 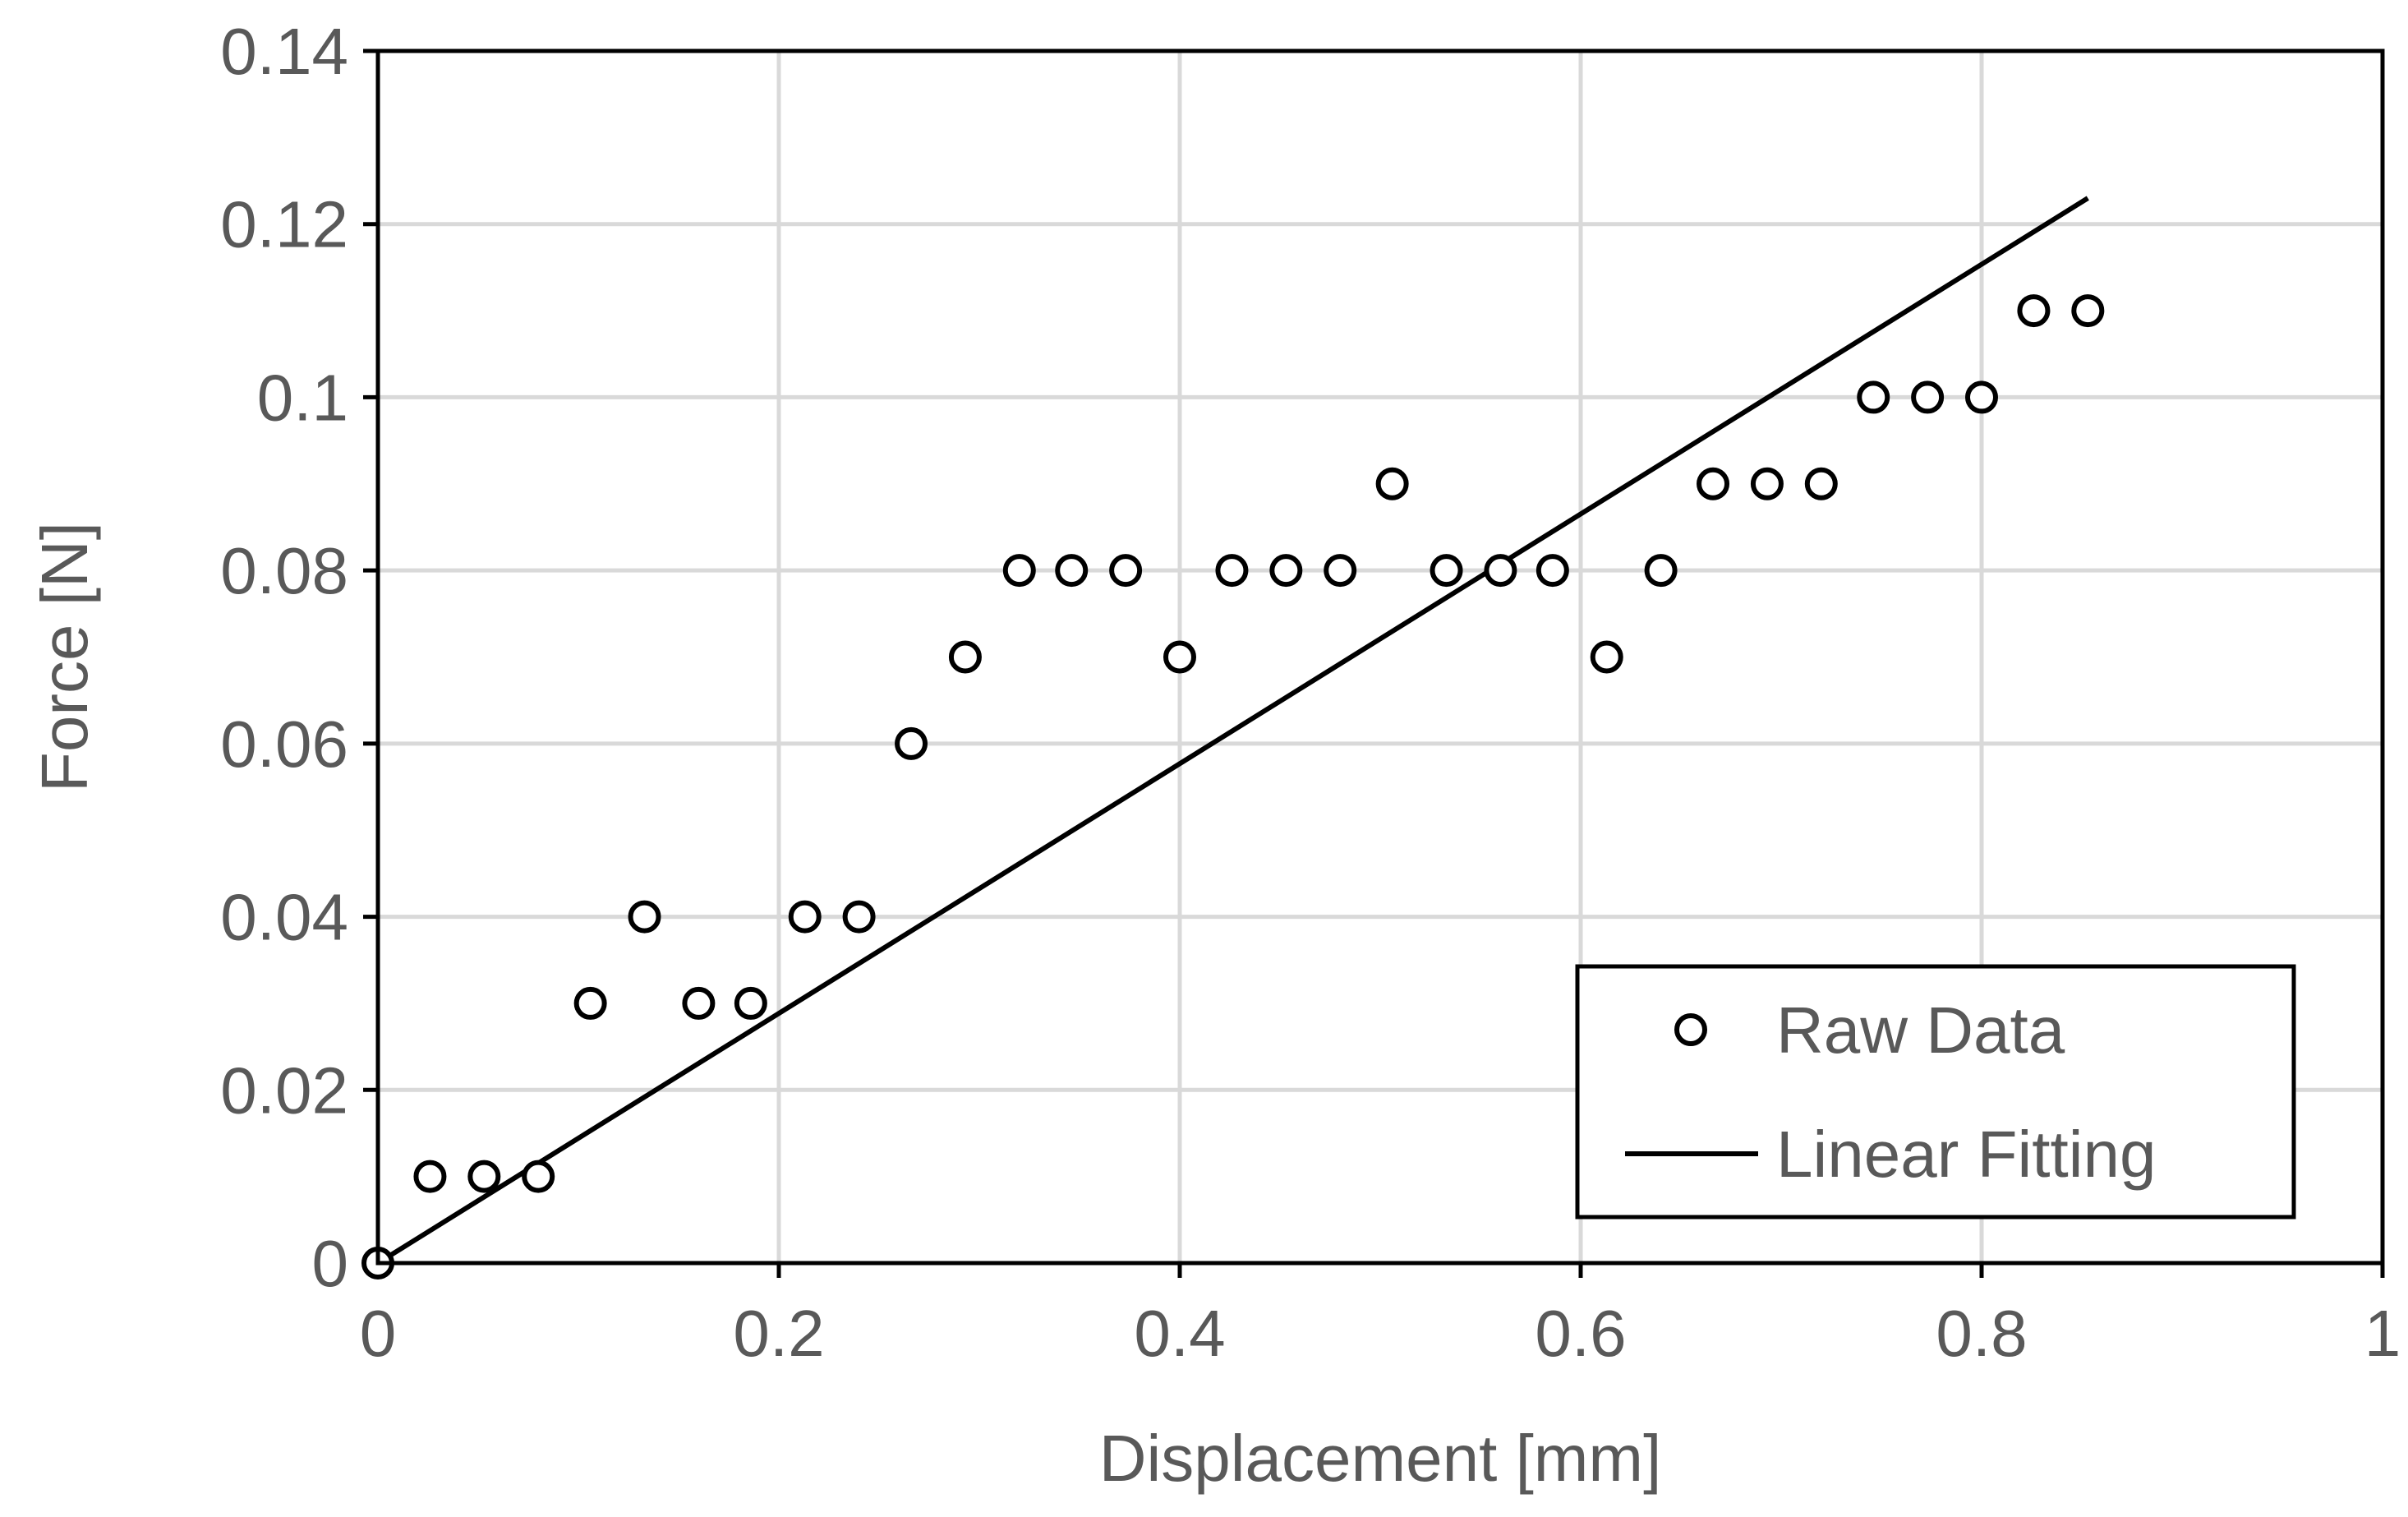 I want to click on legend-raw-data-label: Raw Data, so click(x=1920, y=1030).